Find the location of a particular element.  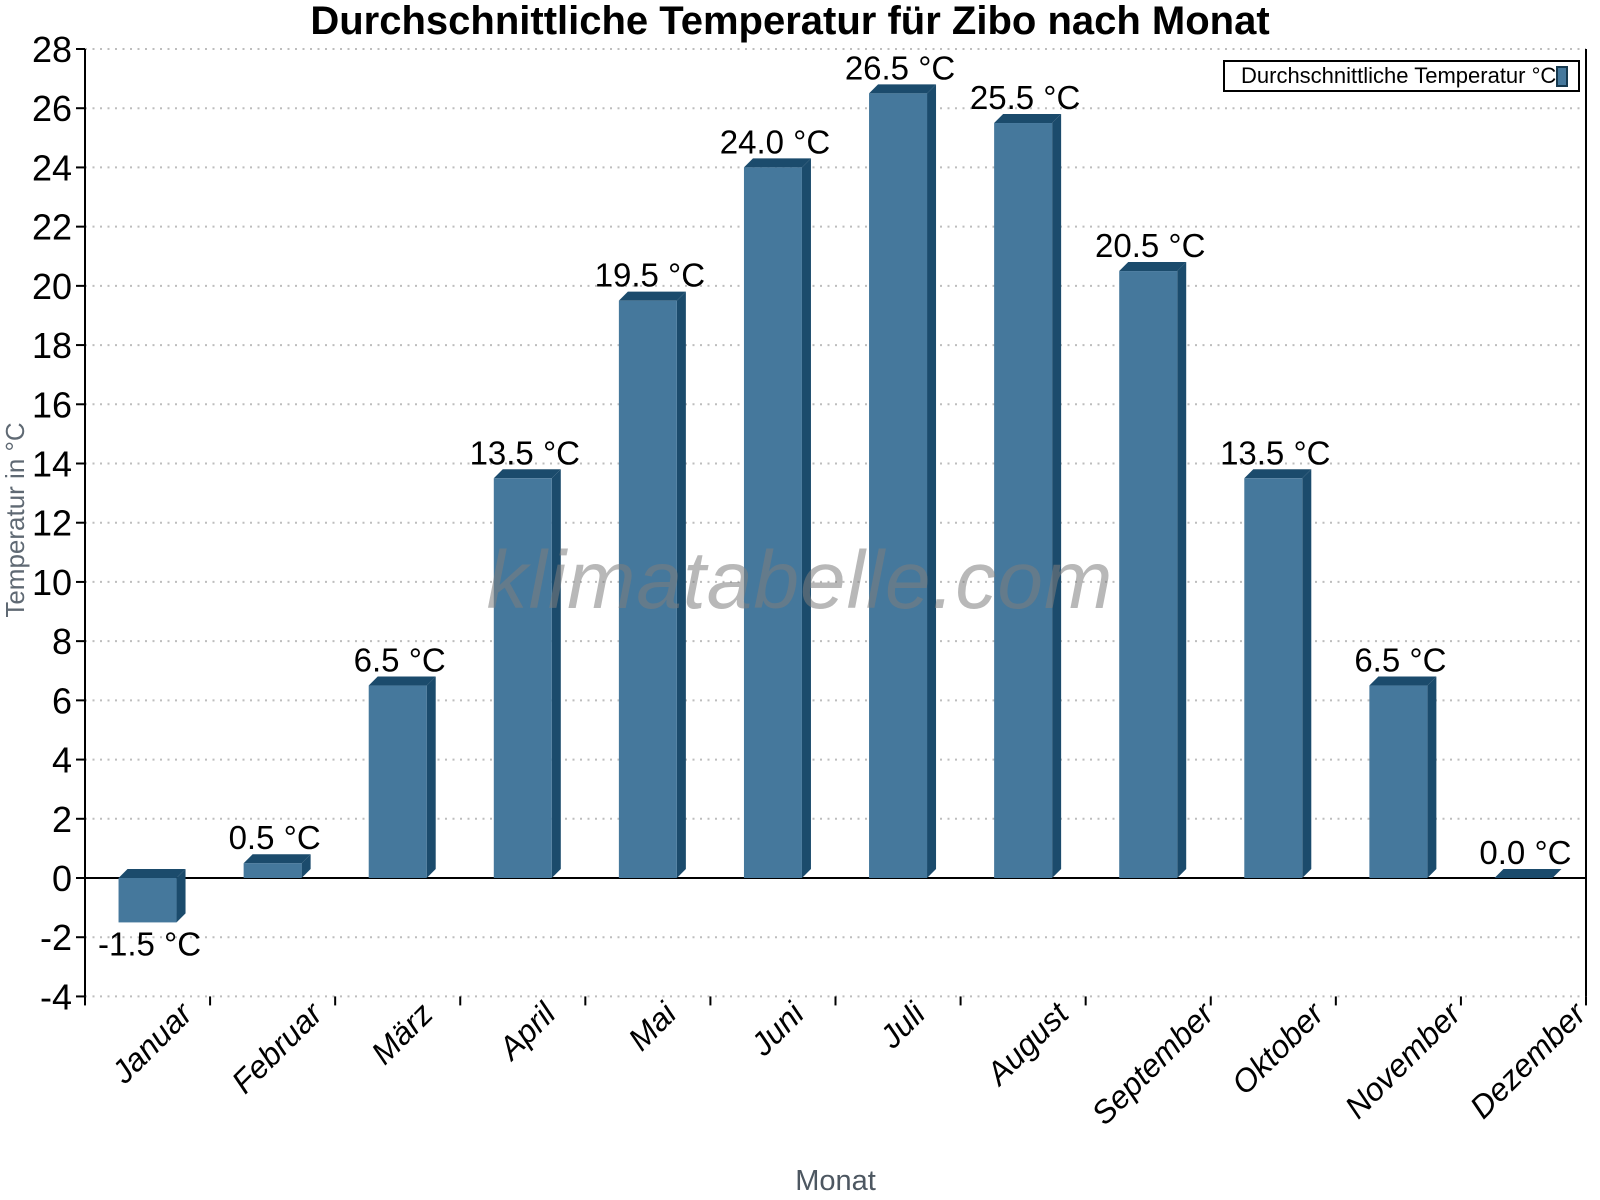

bar-top-juni is located at coordinates (777, 163).